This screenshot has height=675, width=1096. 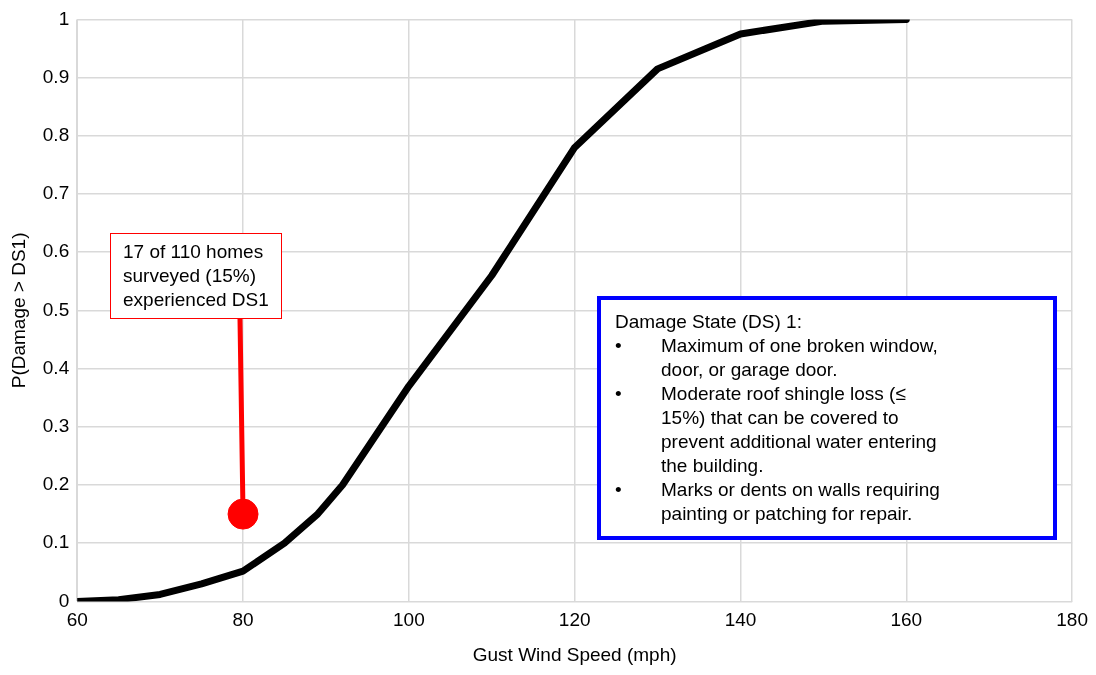 I want to click on y-tick-label: 0.7, so click(x=56, y=193).